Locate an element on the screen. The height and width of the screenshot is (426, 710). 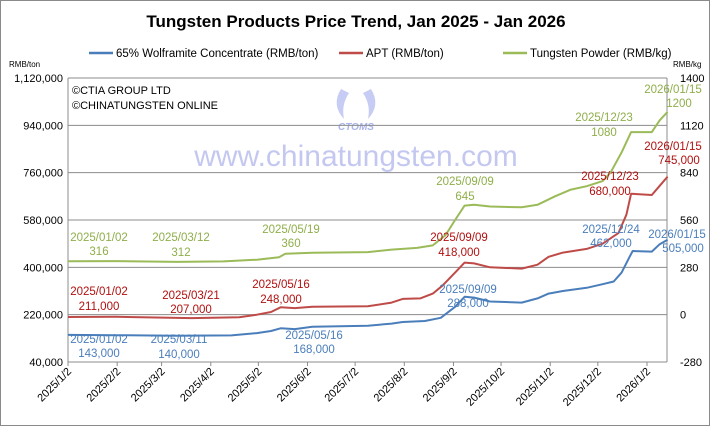
x-tick-label: 2025/9/2 is located at coordinates (440, 385).